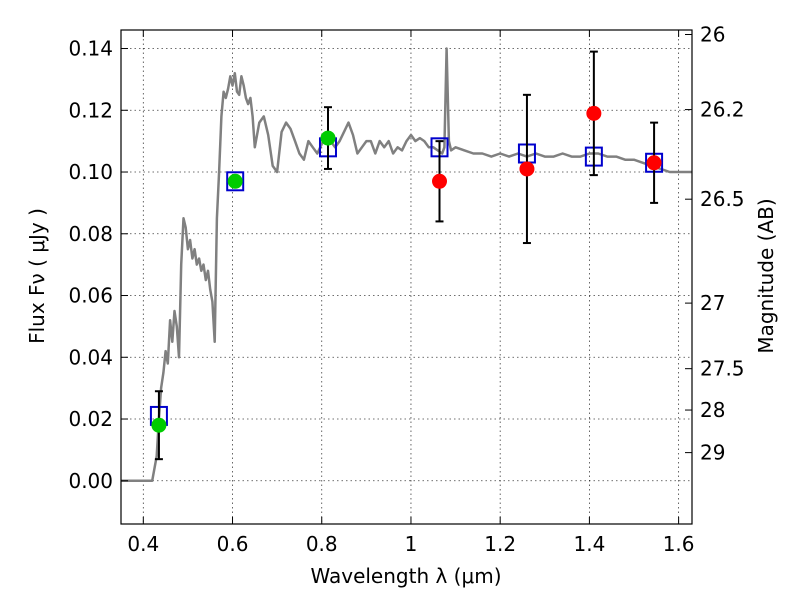 This screenshot has width=800, height=600. I want to click on y-tick-label: 0.14, so click(90, 49).